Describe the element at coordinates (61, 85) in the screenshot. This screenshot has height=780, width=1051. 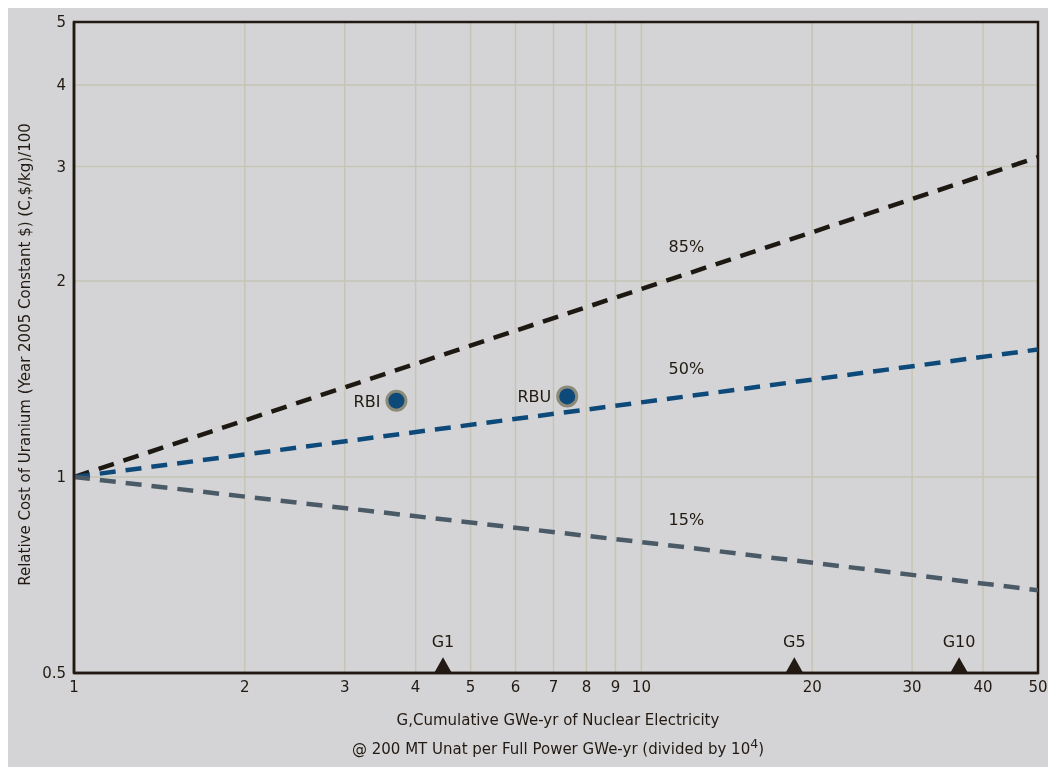
I see `y-tick-label: 4` at that location.